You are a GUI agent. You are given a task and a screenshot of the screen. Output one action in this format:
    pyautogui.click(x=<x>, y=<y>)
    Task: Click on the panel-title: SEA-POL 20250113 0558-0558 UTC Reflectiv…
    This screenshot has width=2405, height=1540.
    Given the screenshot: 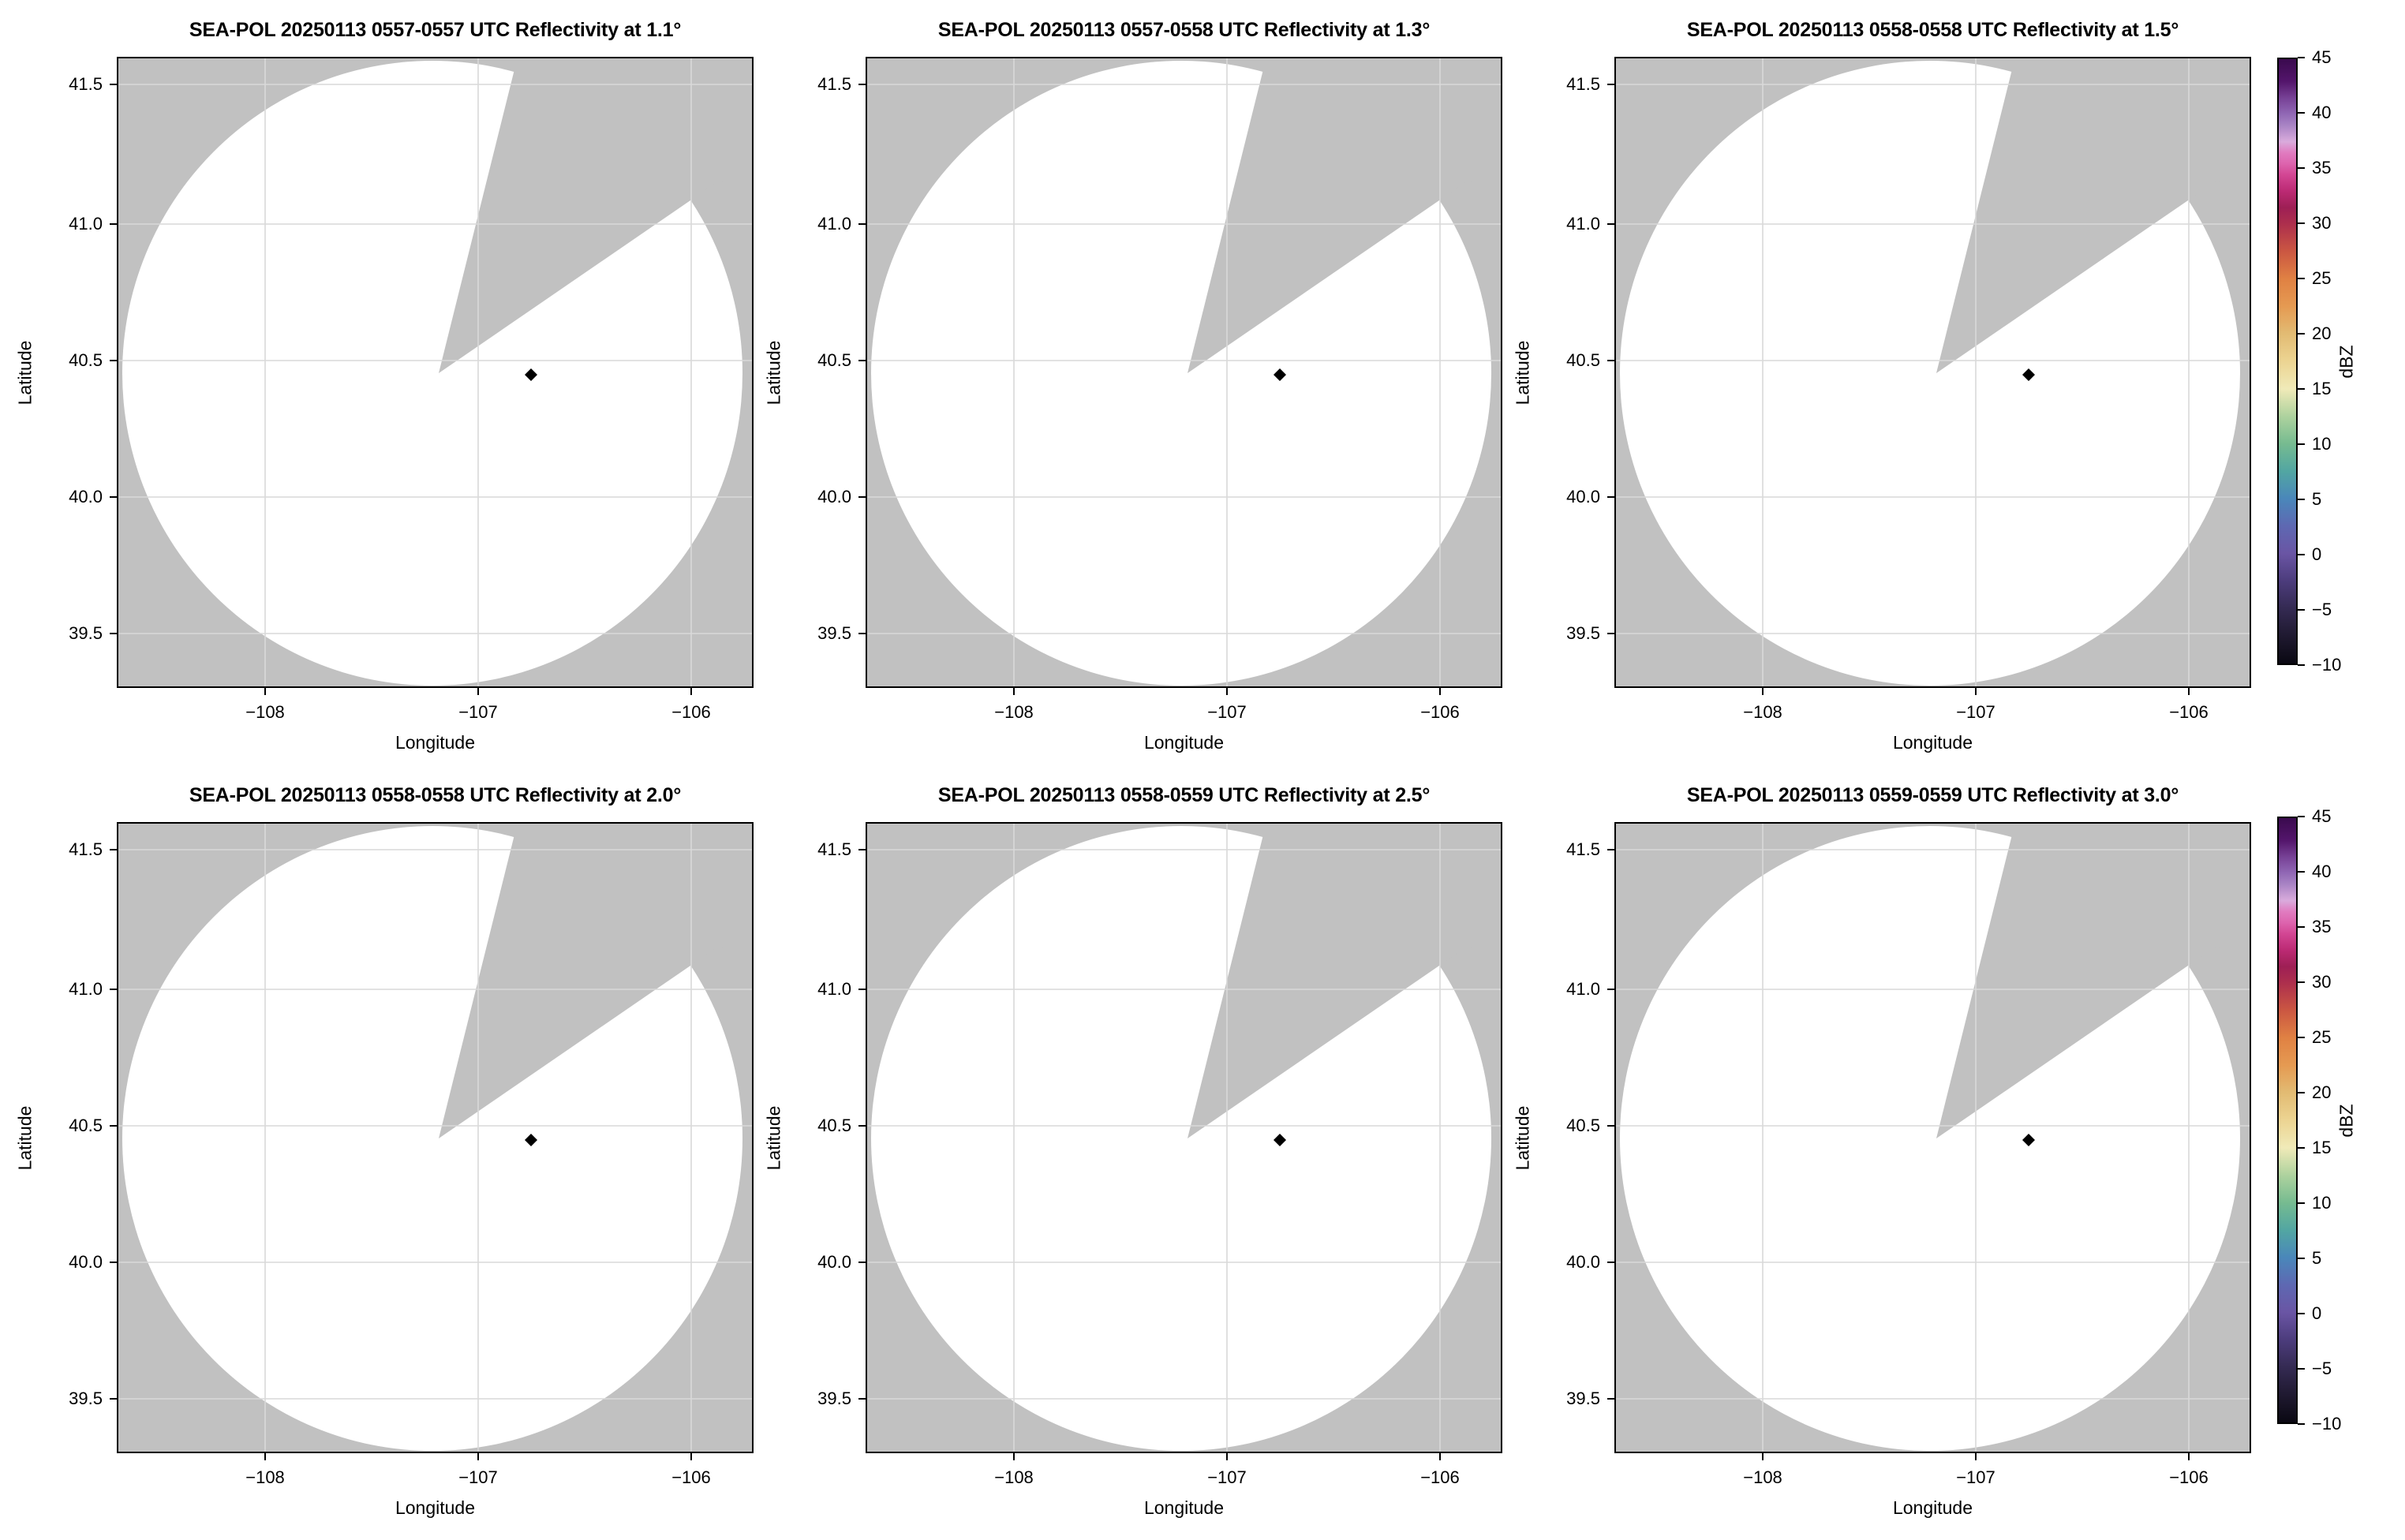 What is the action you would take?
    pyautogui.click(x=436, y=795)
    